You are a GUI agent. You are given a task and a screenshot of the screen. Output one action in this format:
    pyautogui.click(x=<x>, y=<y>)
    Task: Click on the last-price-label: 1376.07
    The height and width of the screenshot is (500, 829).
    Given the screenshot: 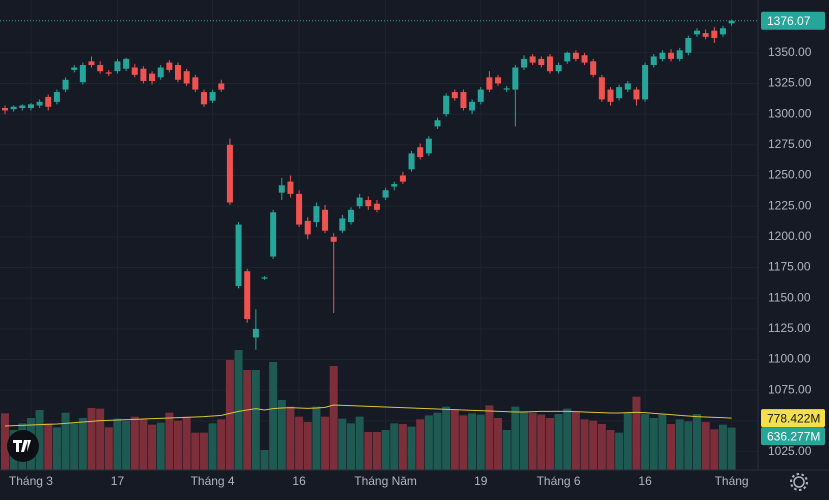 What is the action you would take?
    pyautogui.click(x=789, y=21)
    